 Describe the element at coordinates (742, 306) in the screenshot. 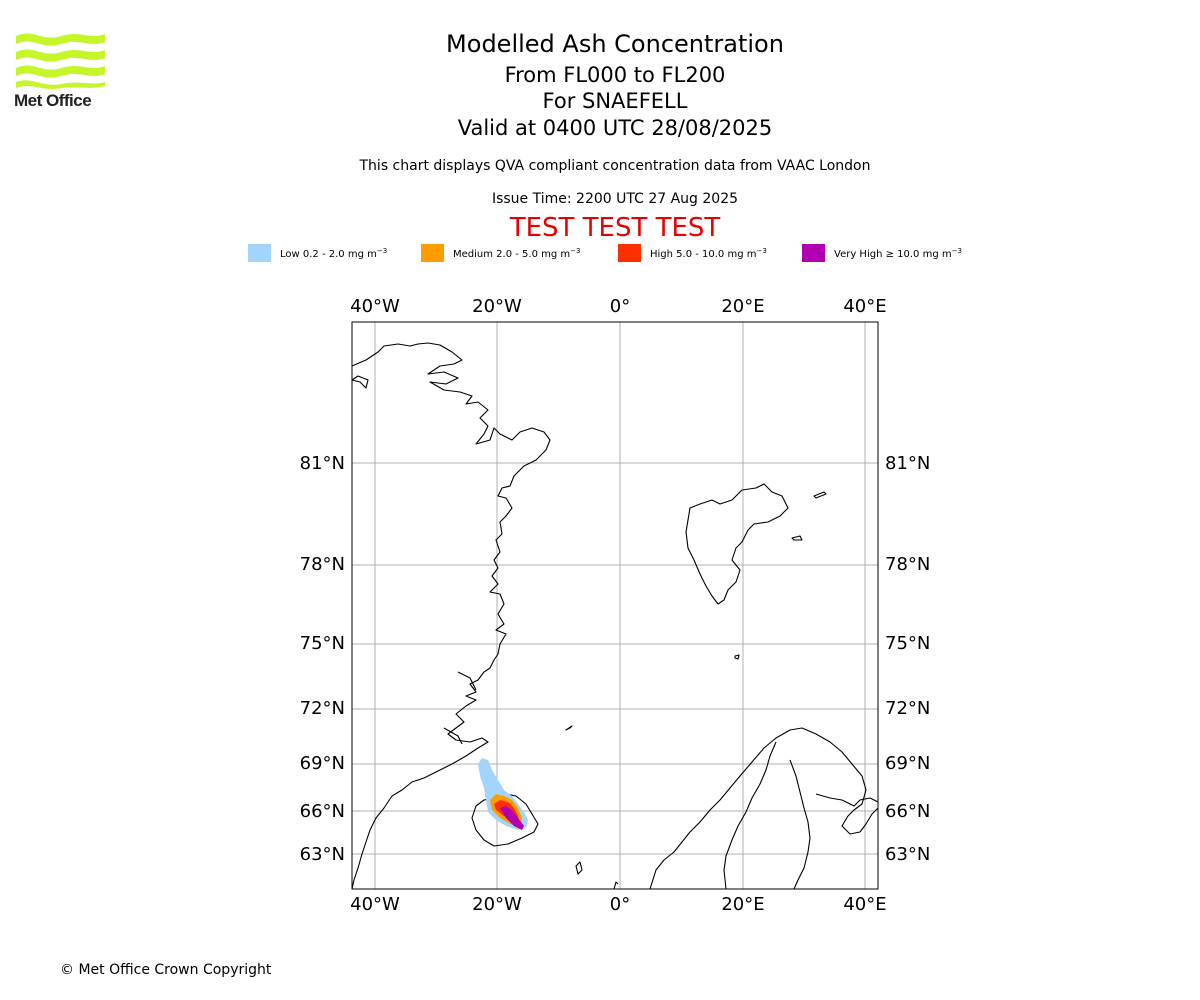

I see `lon-label-top-20e: 20°E` at that location.